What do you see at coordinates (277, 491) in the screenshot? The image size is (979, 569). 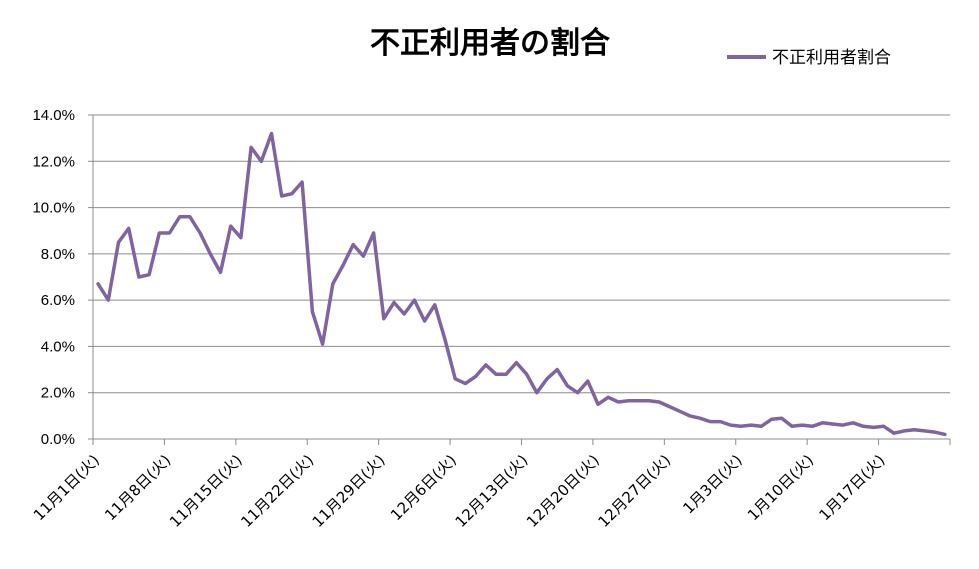 I see `x-tick-label: 11月22日(火)` at bounding box center [277, 491].